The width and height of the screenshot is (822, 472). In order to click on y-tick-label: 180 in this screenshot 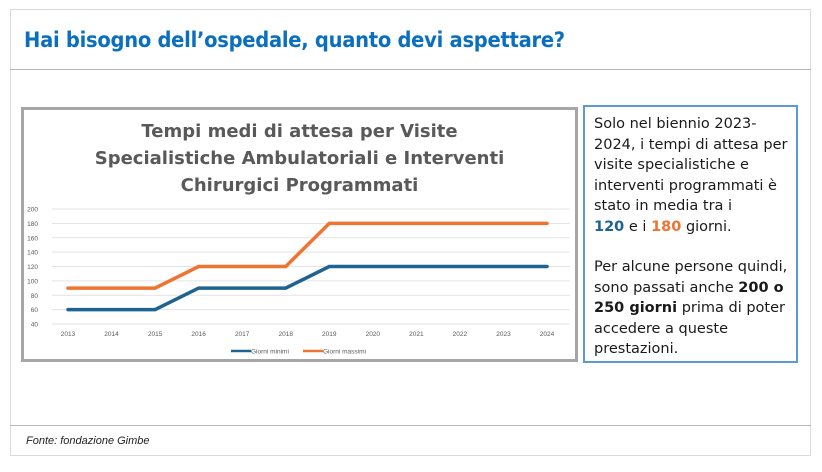, I will do `click(32, 224)`.